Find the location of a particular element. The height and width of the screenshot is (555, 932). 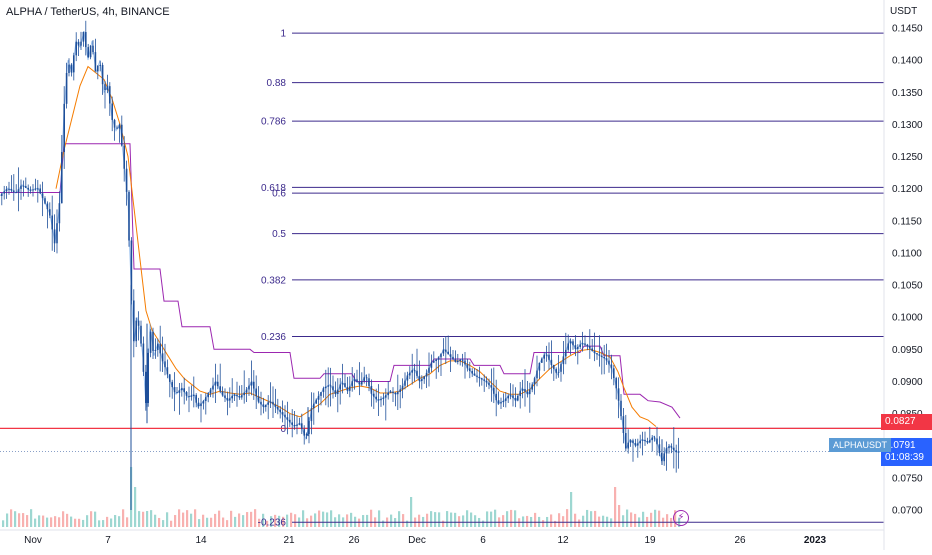

last-price-value: 0.0791 is located at coordinates (900, 445).